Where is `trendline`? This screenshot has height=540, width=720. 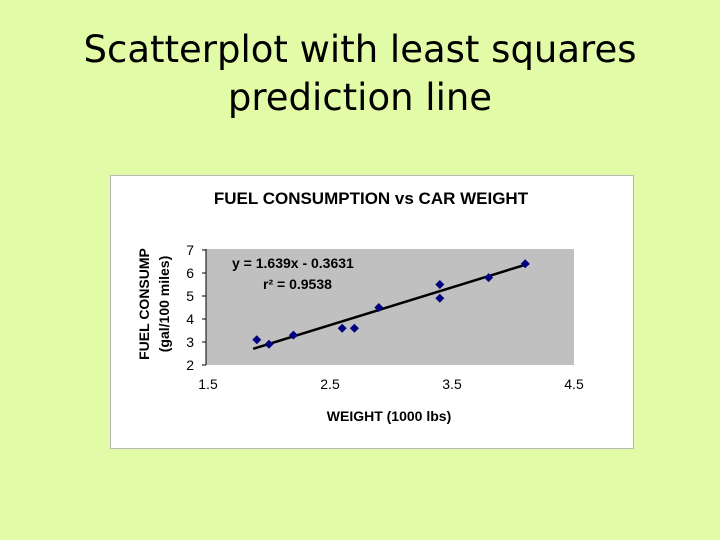
trendline is located at coordinates (391, 306).